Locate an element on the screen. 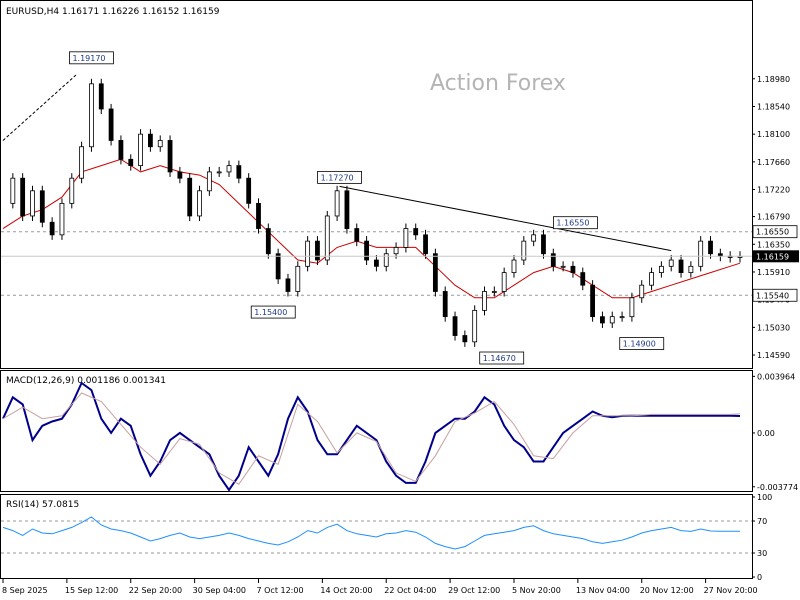 This screenshot has width=800, height=600. x-tick-label: 20 Nov 12:00 is located at coordinates (667, 590).